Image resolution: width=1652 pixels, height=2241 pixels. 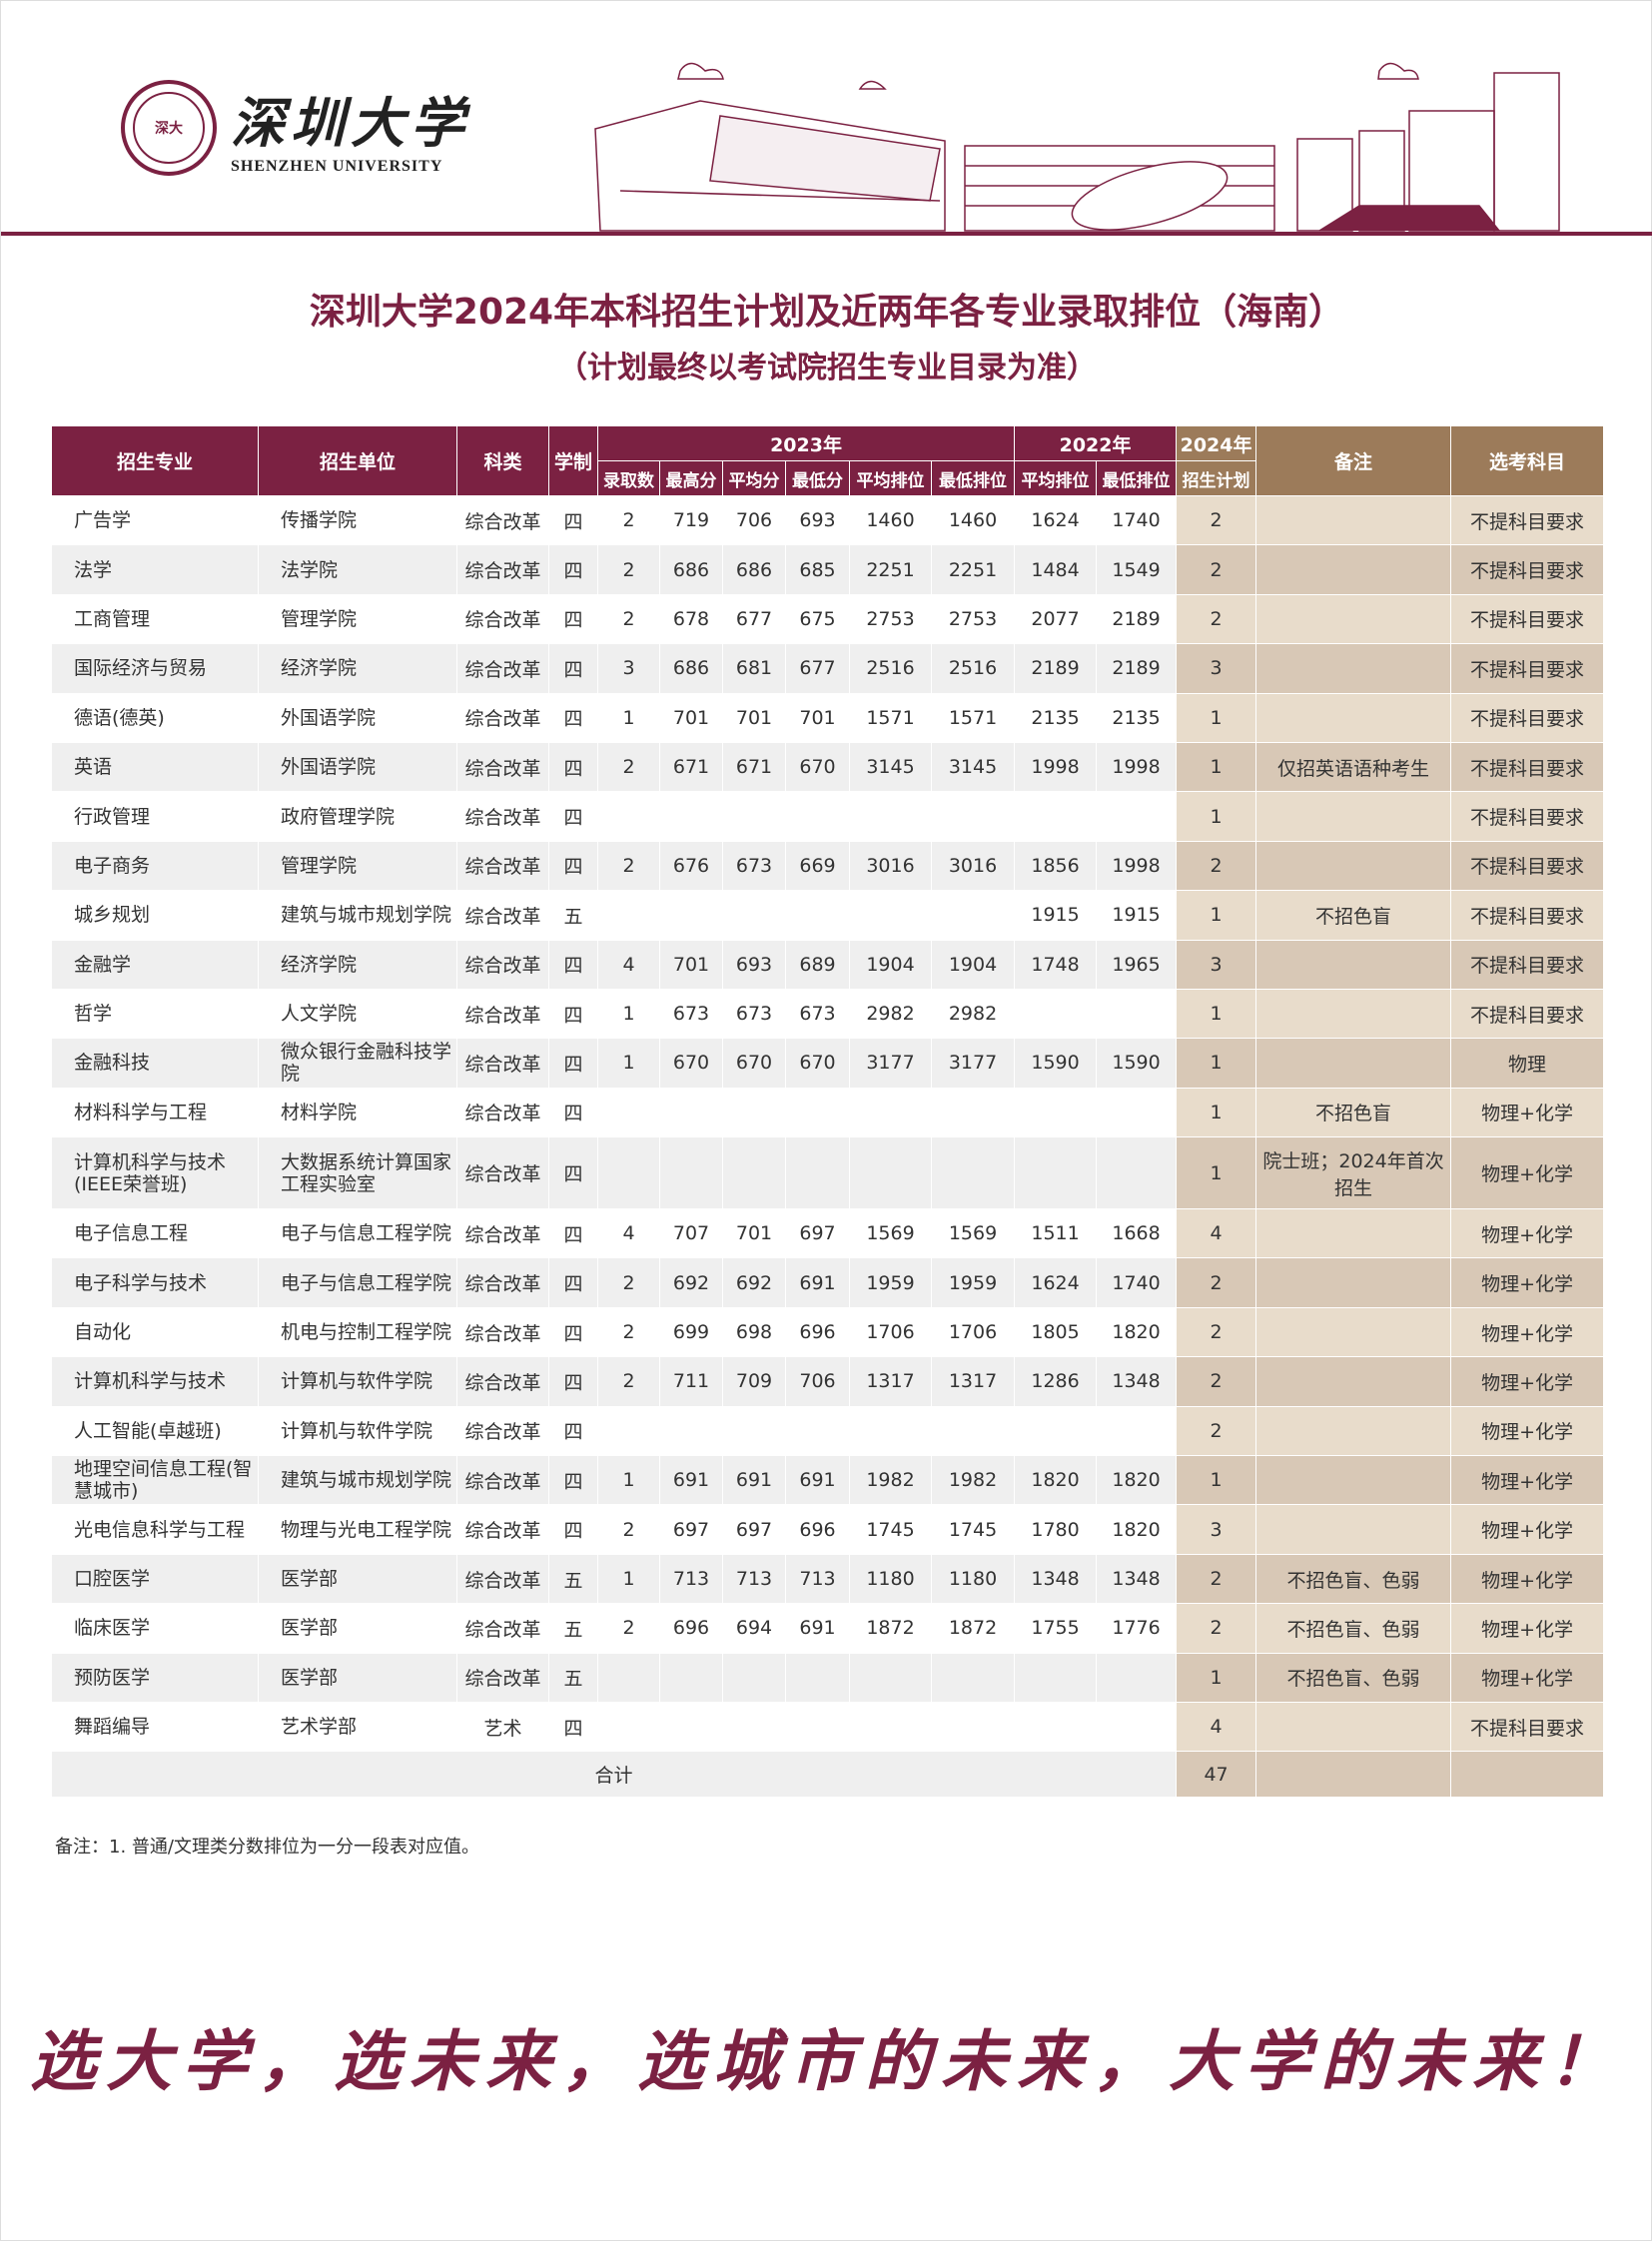 I want to click on table-cell: 696, so click(x=817, y=1332).